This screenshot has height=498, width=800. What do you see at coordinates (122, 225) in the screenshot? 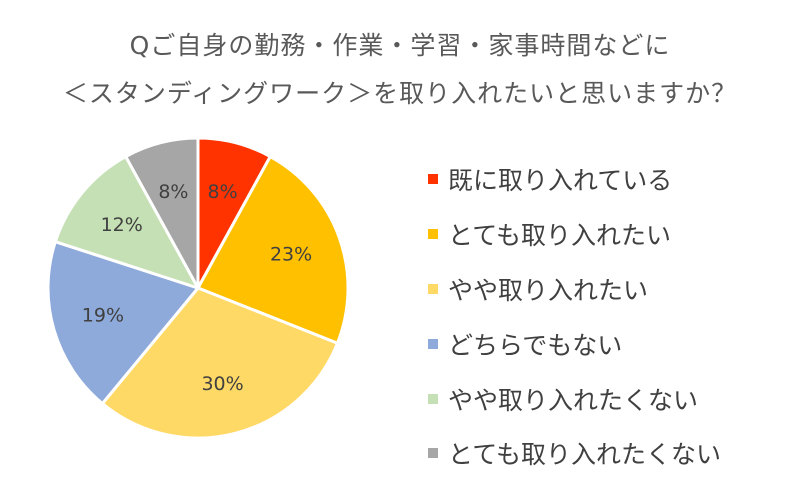
I see `slice-value-label-5: 12%` at bounding box center [122, 225].